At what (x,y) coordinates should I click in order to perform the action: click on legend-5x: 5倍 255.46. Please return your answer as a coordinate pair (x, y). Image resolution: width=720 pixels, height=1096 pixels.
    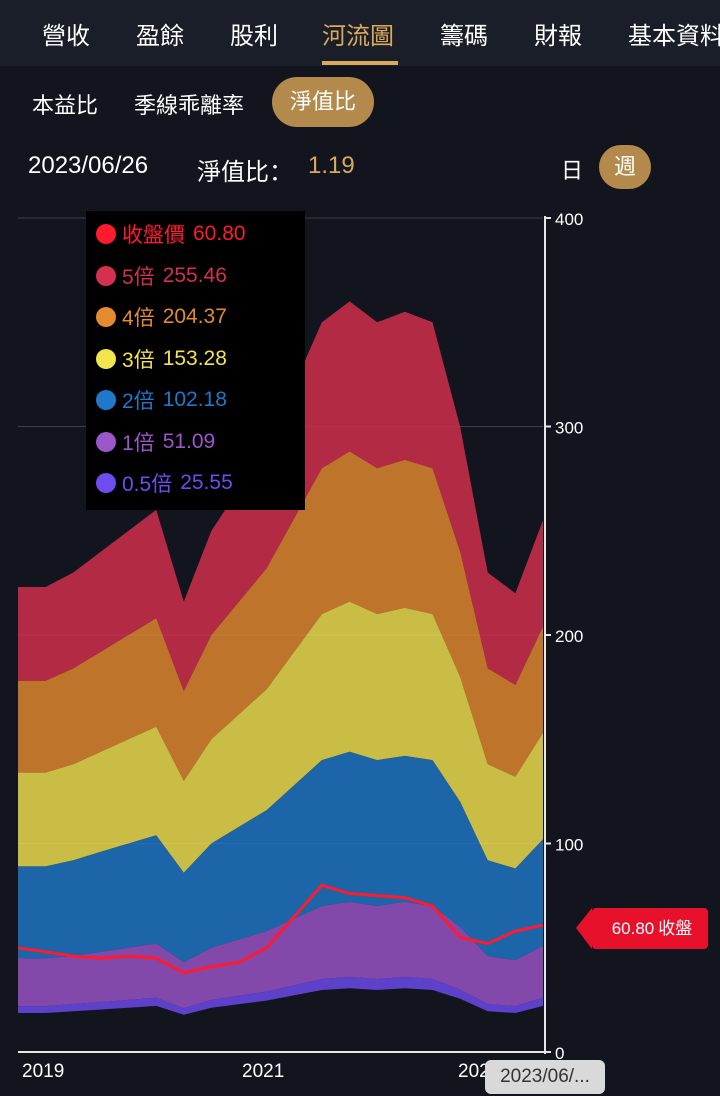
    Looking at the image, I should click on (161, 276).